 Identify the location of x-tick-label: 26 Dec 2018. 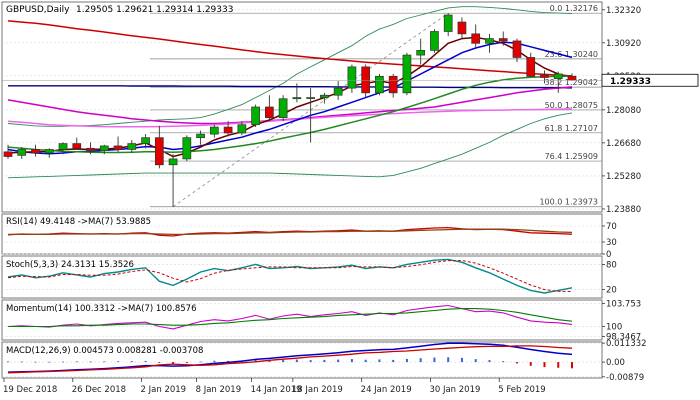
(99, 390).